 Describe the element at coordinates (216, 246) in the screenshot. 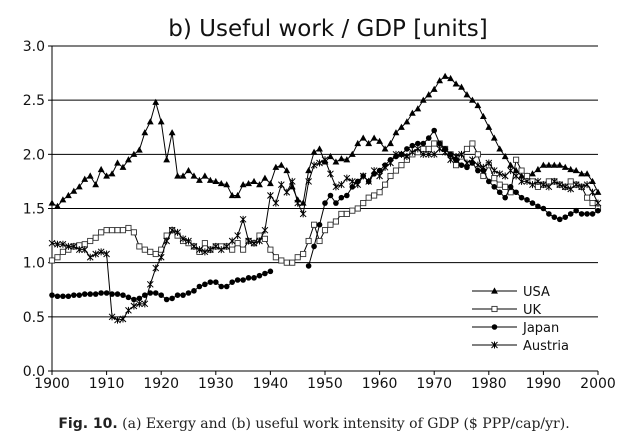

I see `point-austria-1930` at that location.